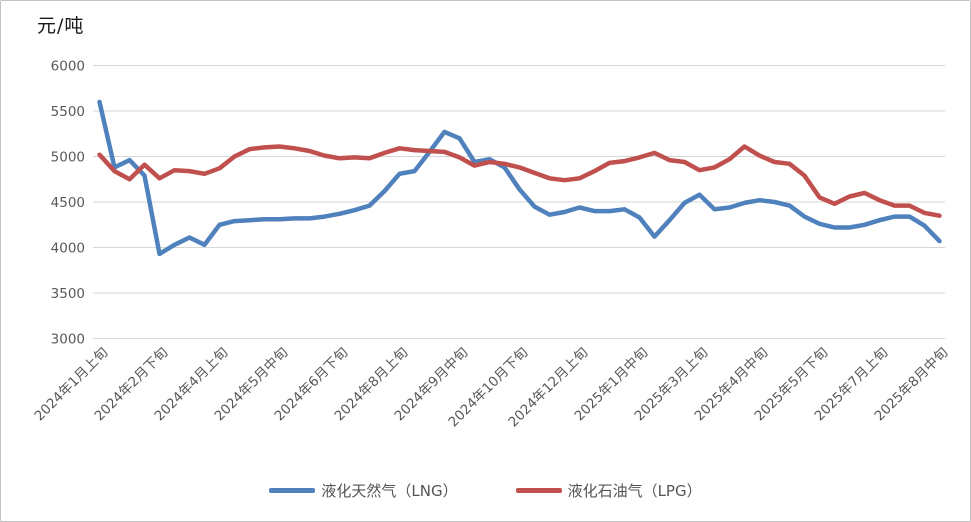 The height and width of the screenshot is (522, 971). Describe the element at coordinates (68, 158) in the screenshot. I see `y-axis-label: 5000` at that location.